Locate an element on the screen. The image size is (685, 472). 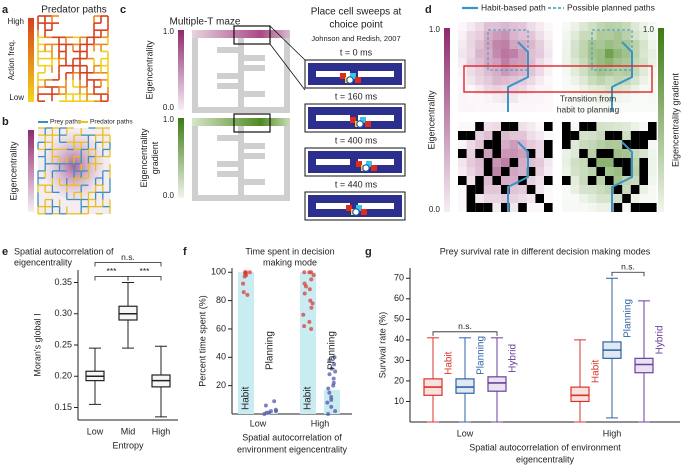
box is located at coordinates (644, 365).